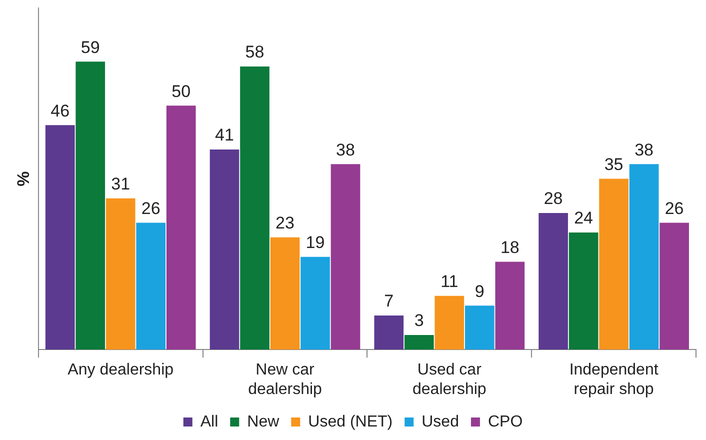  I want to click on data-label: 46, so click(60, 110).